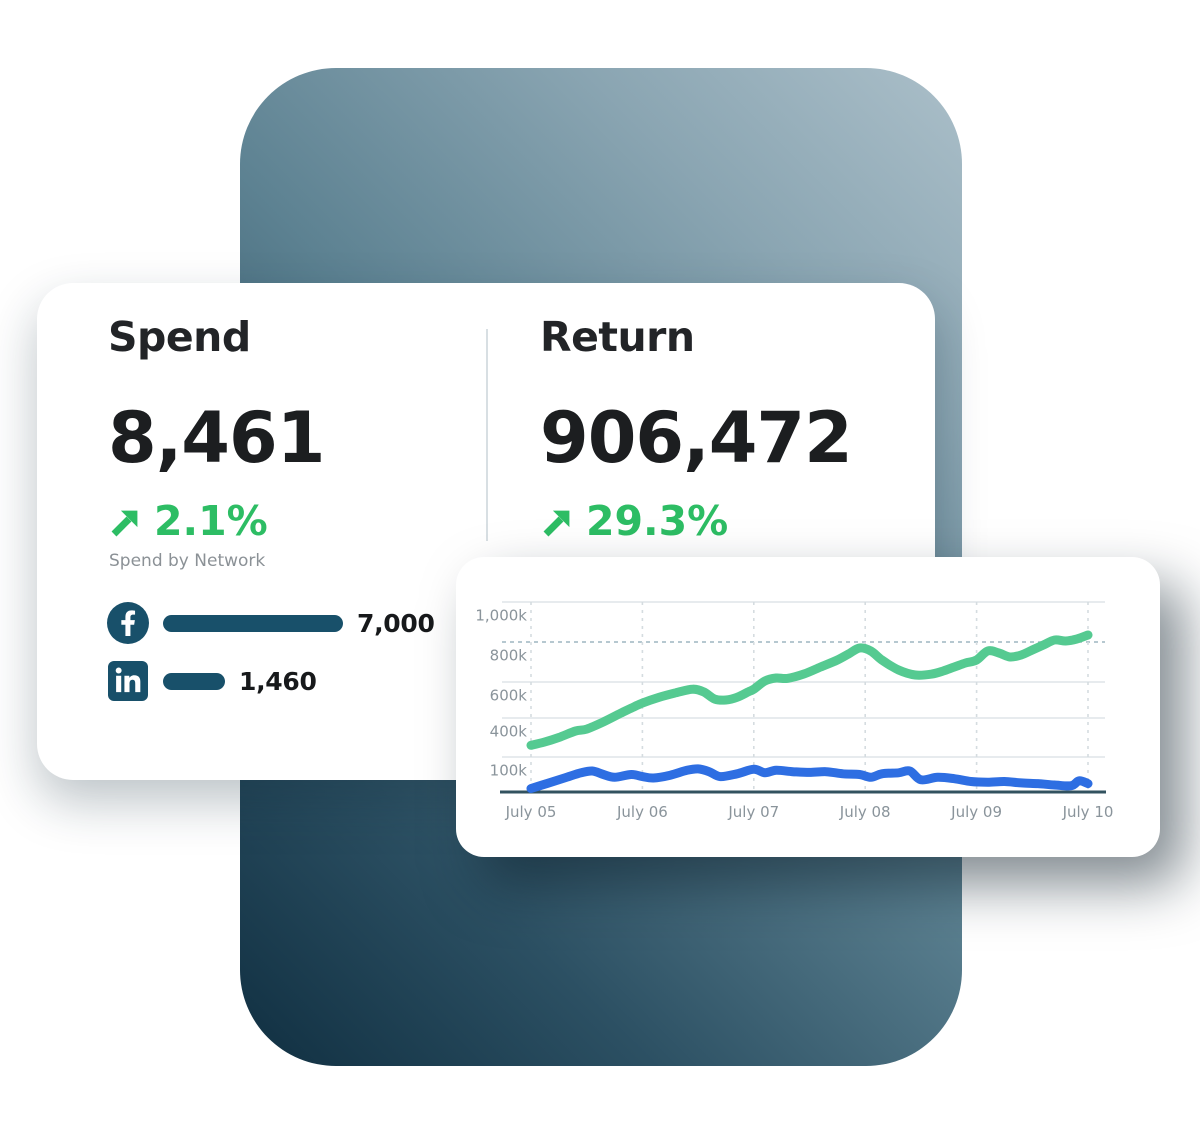  I want to click on svg-text: 400k, so click(509, 732).